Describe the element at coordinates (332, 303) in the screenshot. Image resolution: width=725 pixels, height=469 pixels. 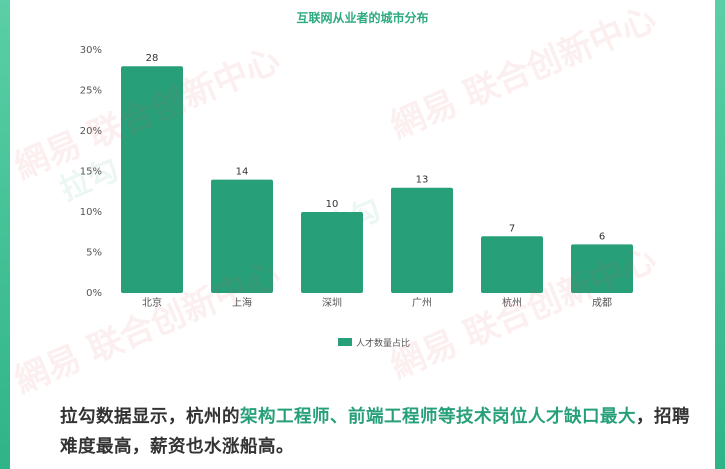
I see `x-tick-label: 深圳` at that location.